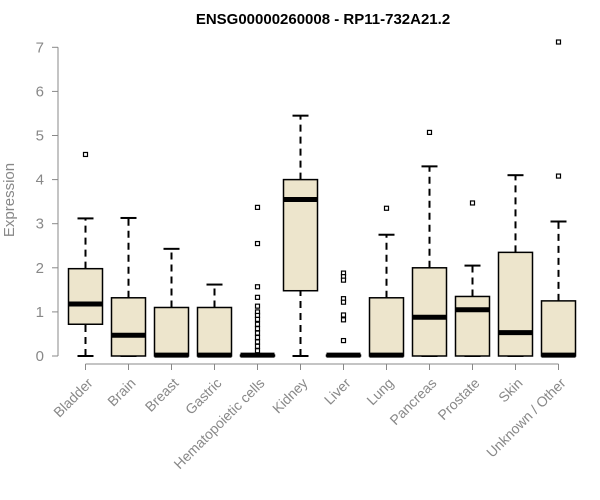  What do you see at coordinates (73, 398) in the screenshot?
I see `x-tick-label: Bladder` at bounding box center [73, 398].